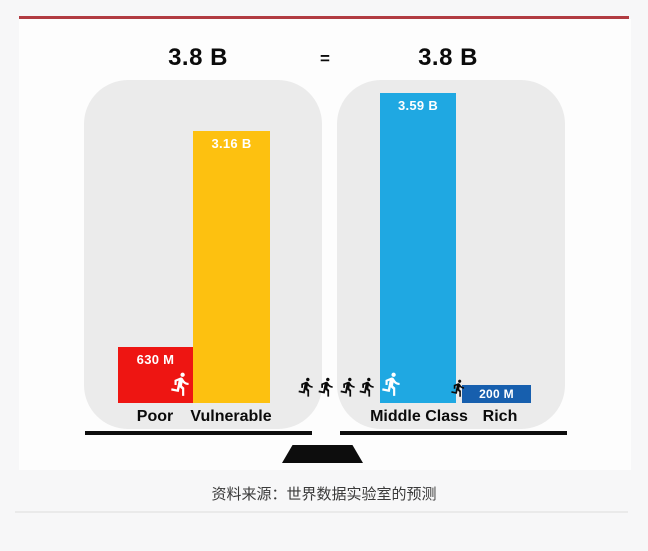 The width and height of the screenshot is (648, 551). Describe the element at coordinates (198, 433) in the screenshot. I see `scale-beam-left` at that location.